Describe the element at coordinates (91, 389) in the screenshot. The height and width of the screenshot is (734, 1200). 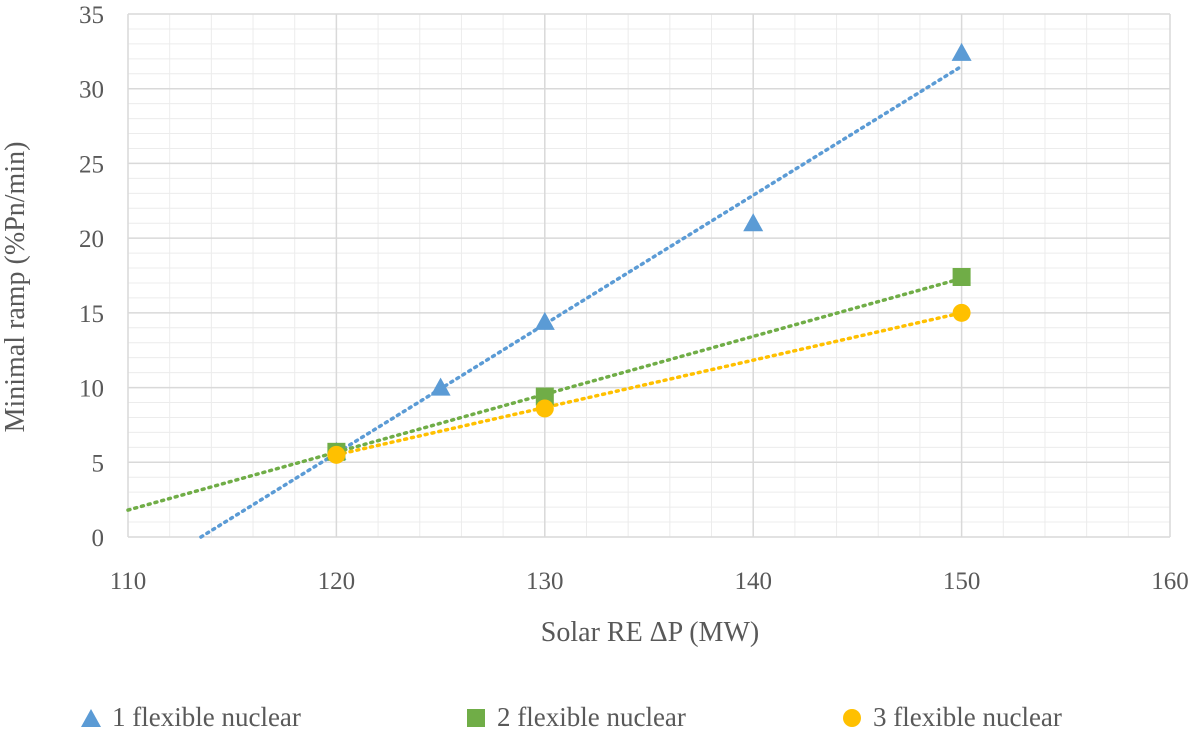
I see `y-tick-label: 10` at that location.